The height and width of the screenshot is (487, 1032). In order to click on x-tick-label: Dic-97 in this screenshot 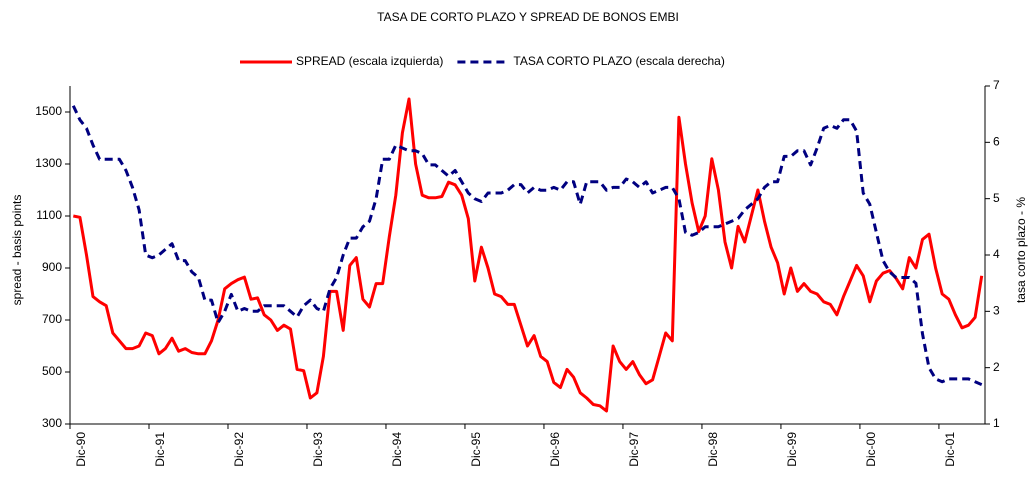, I will do `click(634, 449)`.